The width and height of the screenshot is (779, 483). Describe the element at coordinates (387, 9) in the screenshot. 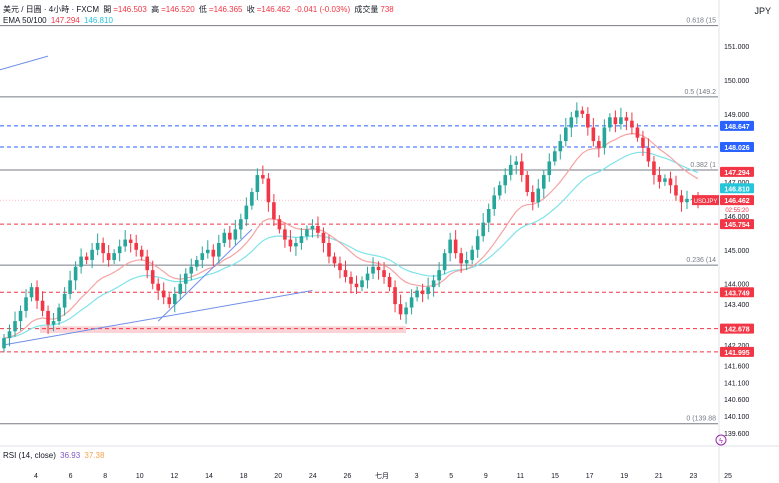

I see `volume-value: 738` at that location.